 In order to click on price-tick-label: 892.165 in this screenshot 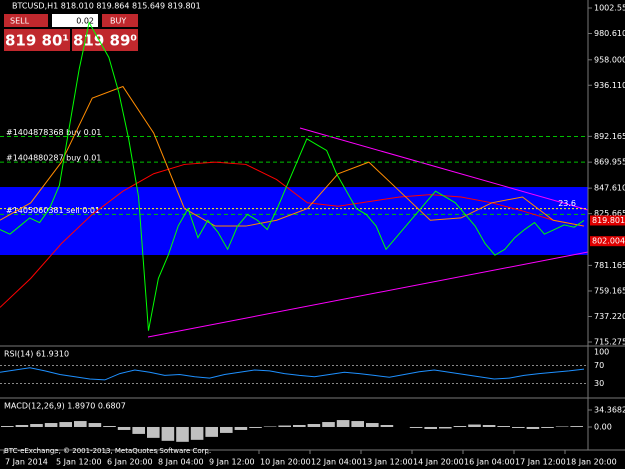, I will do `click(609, 136)`.